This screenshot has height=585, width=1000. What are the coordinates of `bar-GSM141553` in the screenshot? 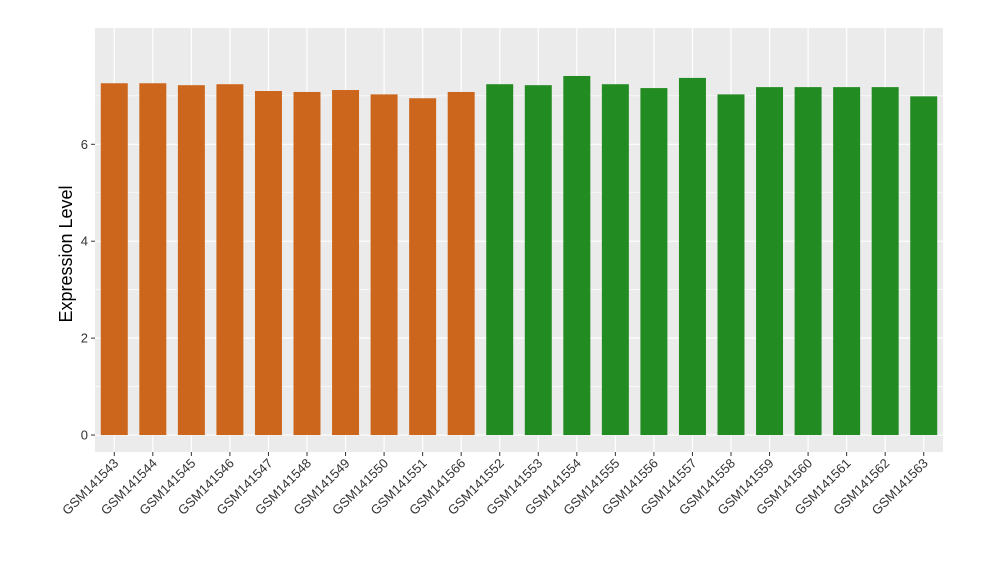 It's located at (538, 260).